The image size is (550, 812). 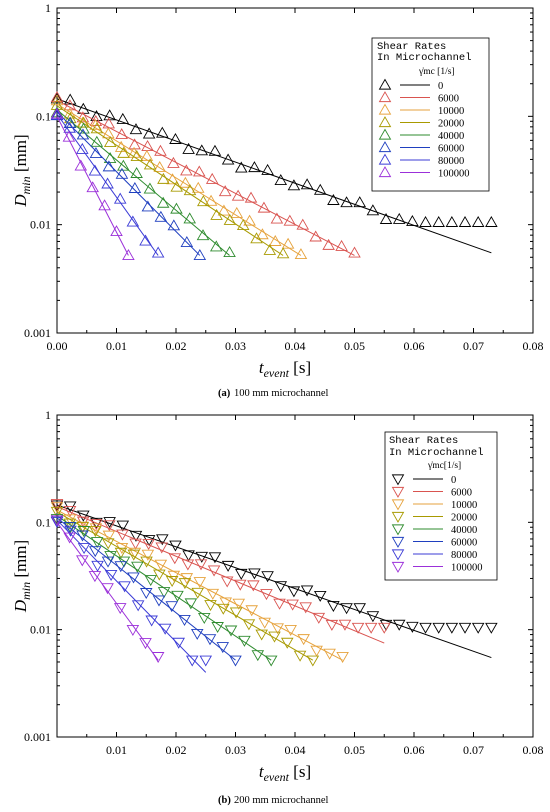 What do you see at coordinates (453, 480) in the screenshot?
I see `legend-label: 0` at bounding box center [453, 480].